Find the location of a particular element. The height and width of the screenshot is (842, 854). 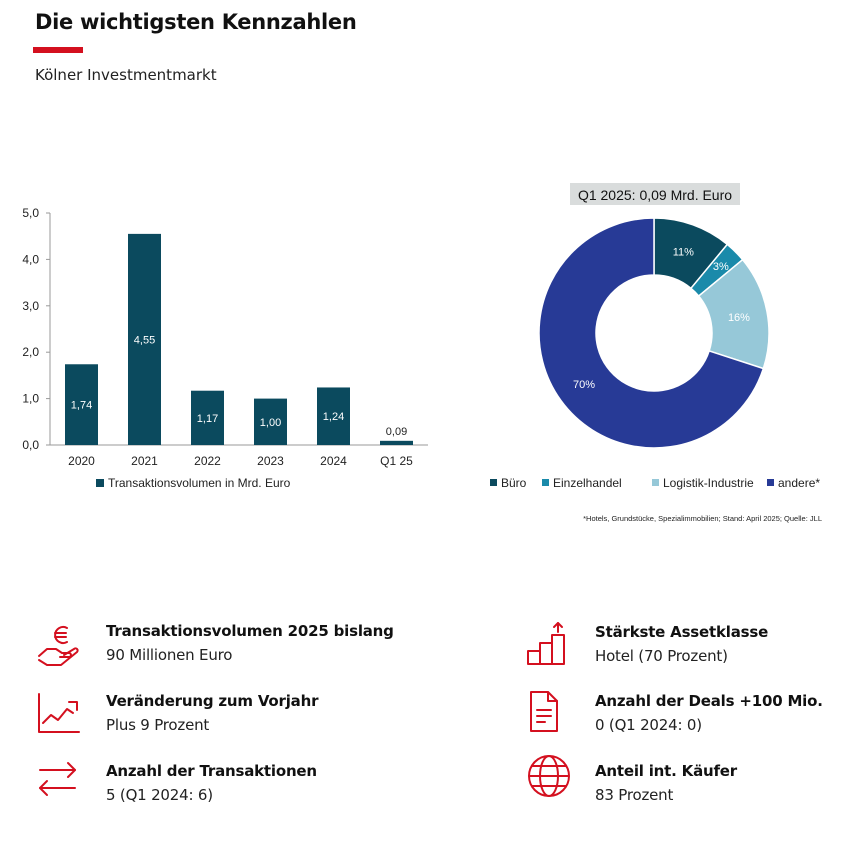

donut-legend-label: Büro is located at coordinates (514, 483).